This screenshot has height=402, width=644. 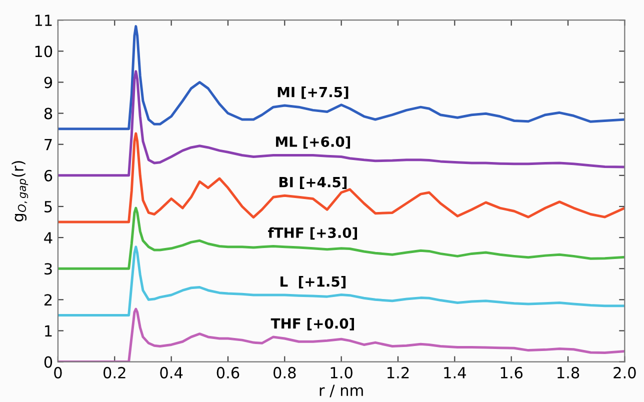 What do you see at coordinates (312, 324) in the screenshot?
I see `series-label: THF [+0.0]` at bounding box center [312, 324].